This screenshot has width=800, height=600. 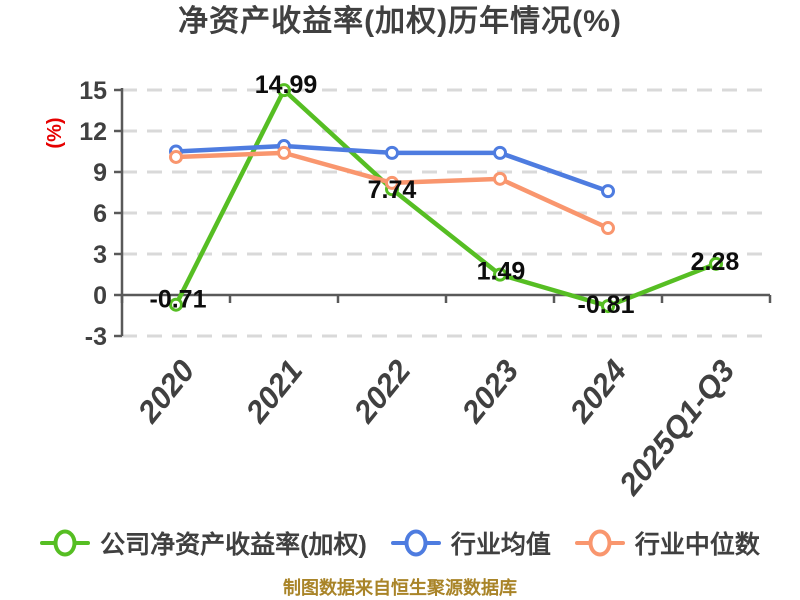 What do you see at coordinates (400, 588) in the screenshot?
I see `data-source-note: 制图数据来自恒生聚源数据库` at bounding box center [400, 588].